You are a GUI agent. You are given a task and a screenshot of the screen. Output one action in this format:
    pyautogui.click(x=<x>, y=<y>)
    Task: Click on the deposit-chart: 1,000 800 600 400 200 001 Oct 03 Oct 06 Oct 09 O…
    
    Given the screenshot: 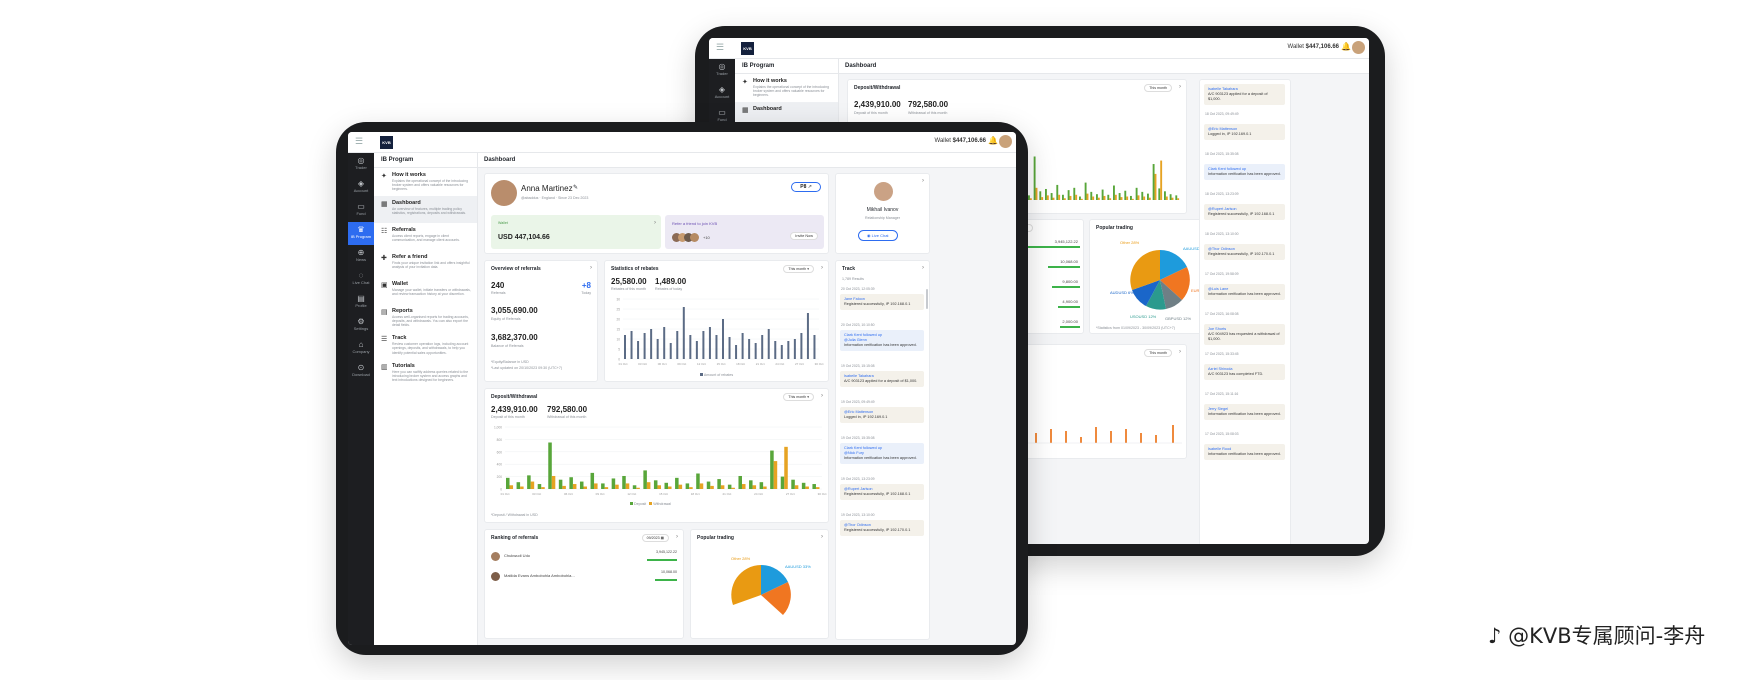 What is the action you would take?
    pyautogui.click(x=660, y=461)
    